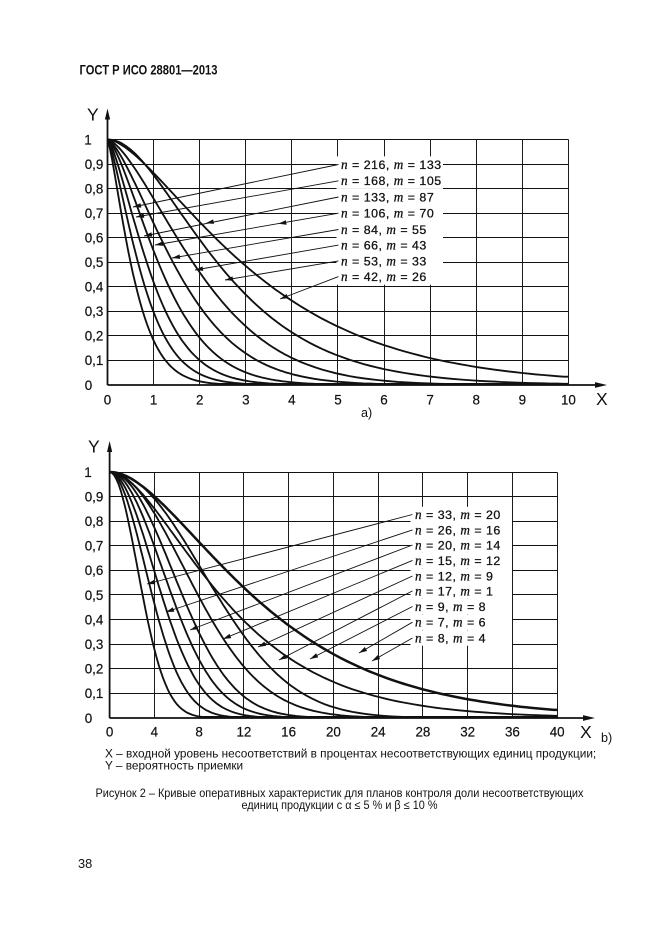  I want to click on svg-text: 9, so click(522, 400).